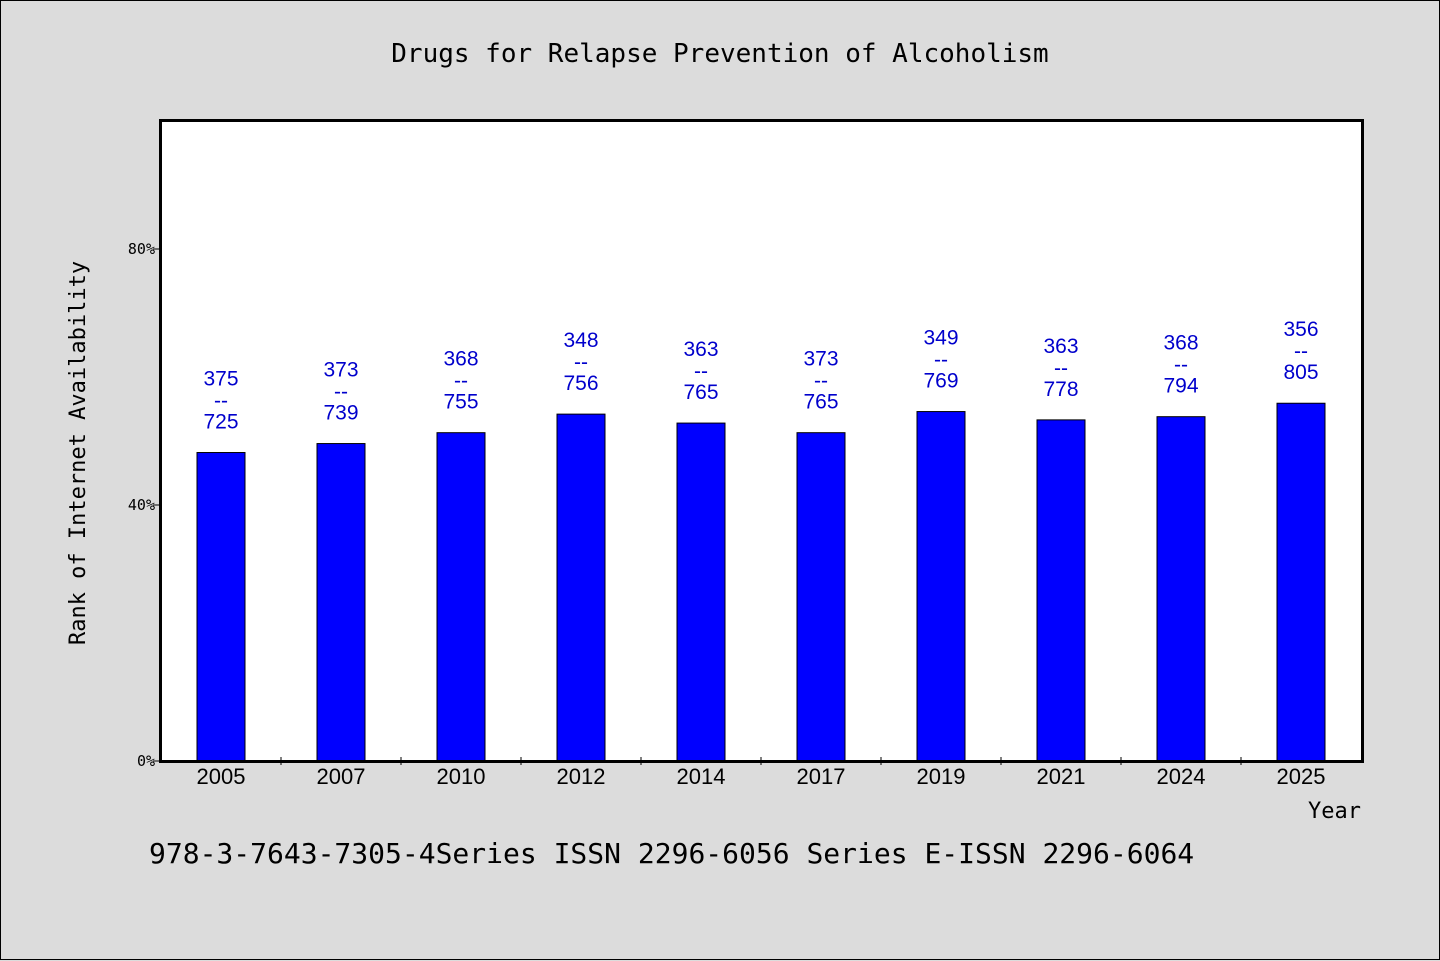 The image size is (1440, 961). I want to click on y-axis: 0% 40% 80%, so click(144, 505).